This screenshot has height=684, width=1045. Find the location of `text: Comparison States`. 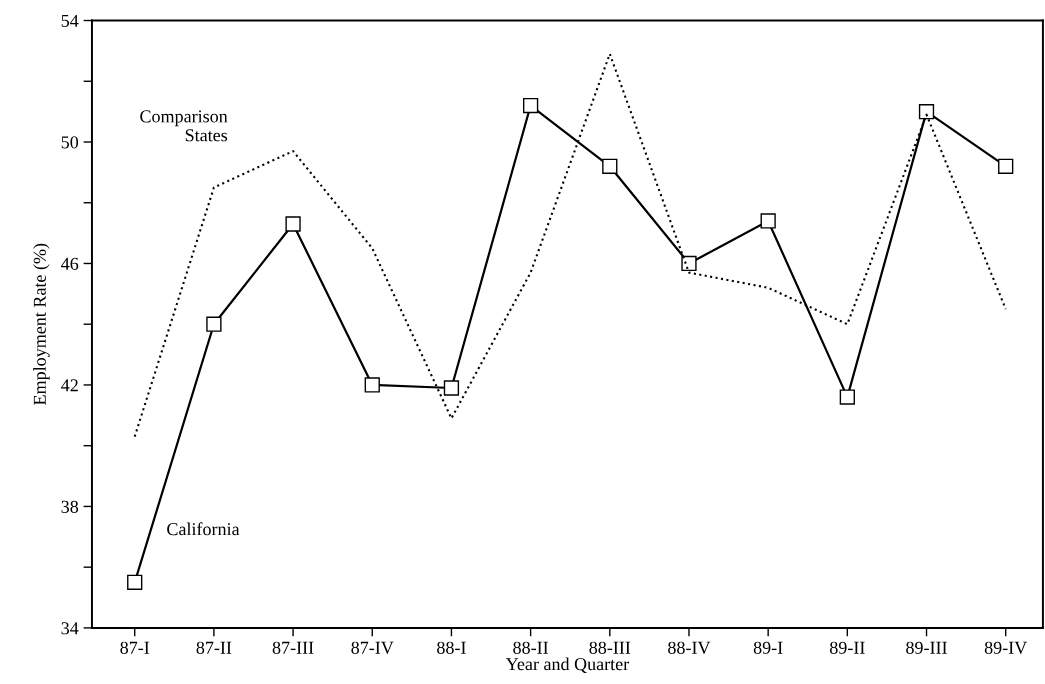

text: Comparison States is located at coordinates (184, 126).